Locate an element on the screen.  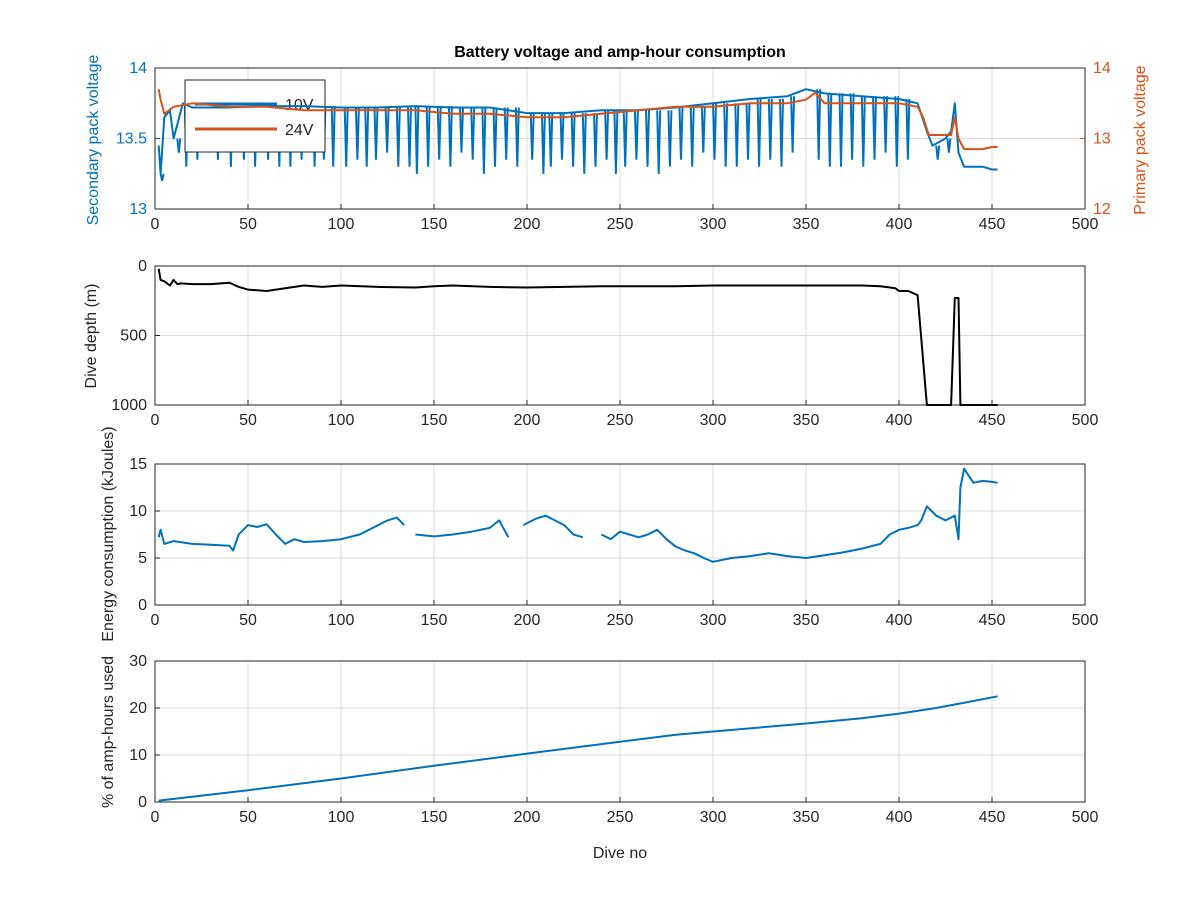
panel4-xtick-label: 200 is located at coordinates (527, 817).